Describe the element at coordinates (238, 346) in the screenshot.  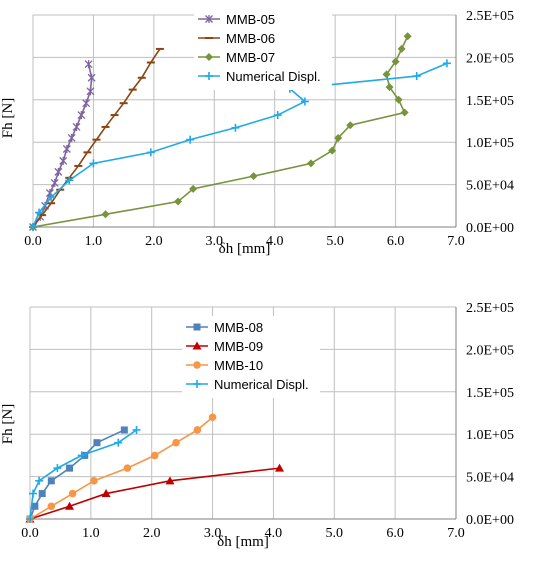
I see `legend-label: MMB-09` at that location.